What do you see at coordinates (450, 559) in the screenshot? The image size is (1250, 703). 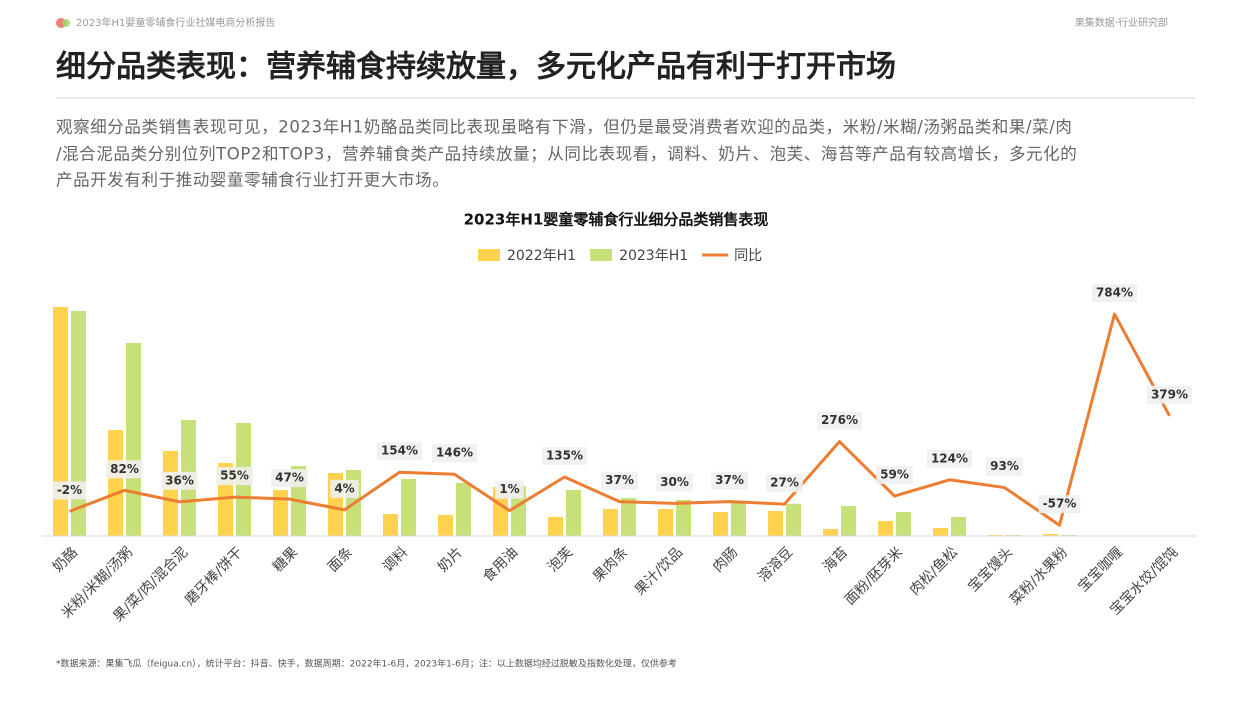 I see `x-tick-label: 奶片` at bounding box center [450, 559].